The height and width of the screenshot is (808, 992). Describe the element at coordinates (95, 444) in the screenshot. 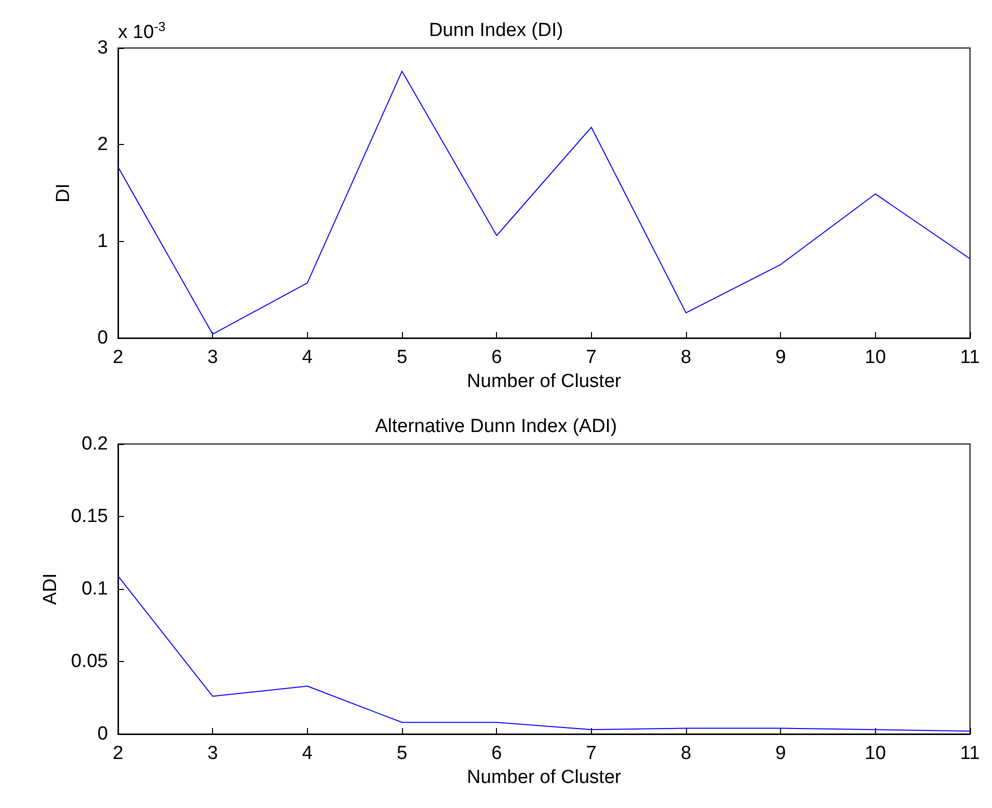

I see `y-tick-label: 0.2` at that location.